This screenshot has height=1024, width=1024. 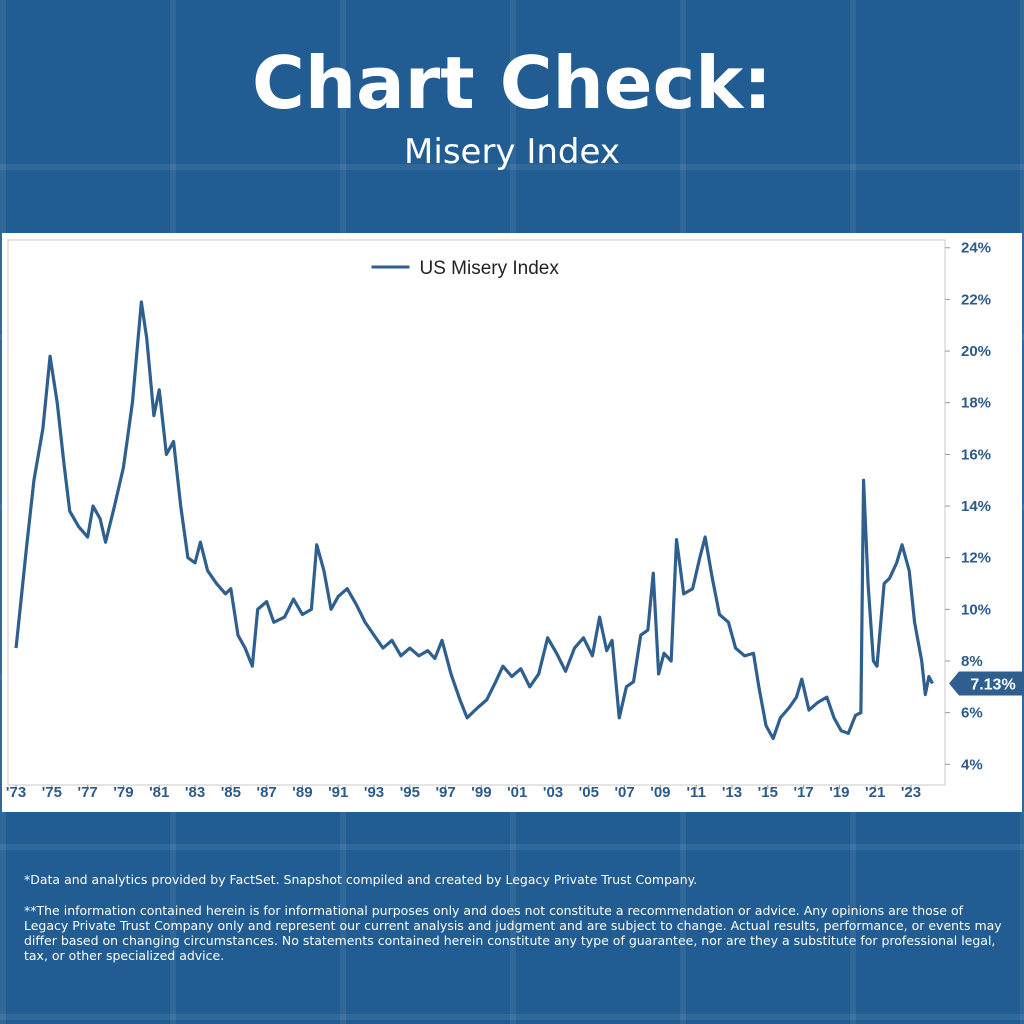 What do you see at coordinates (302, 792) in the screenshot?
I see `x-tick-label: '89` at bounding box center [302, 792].